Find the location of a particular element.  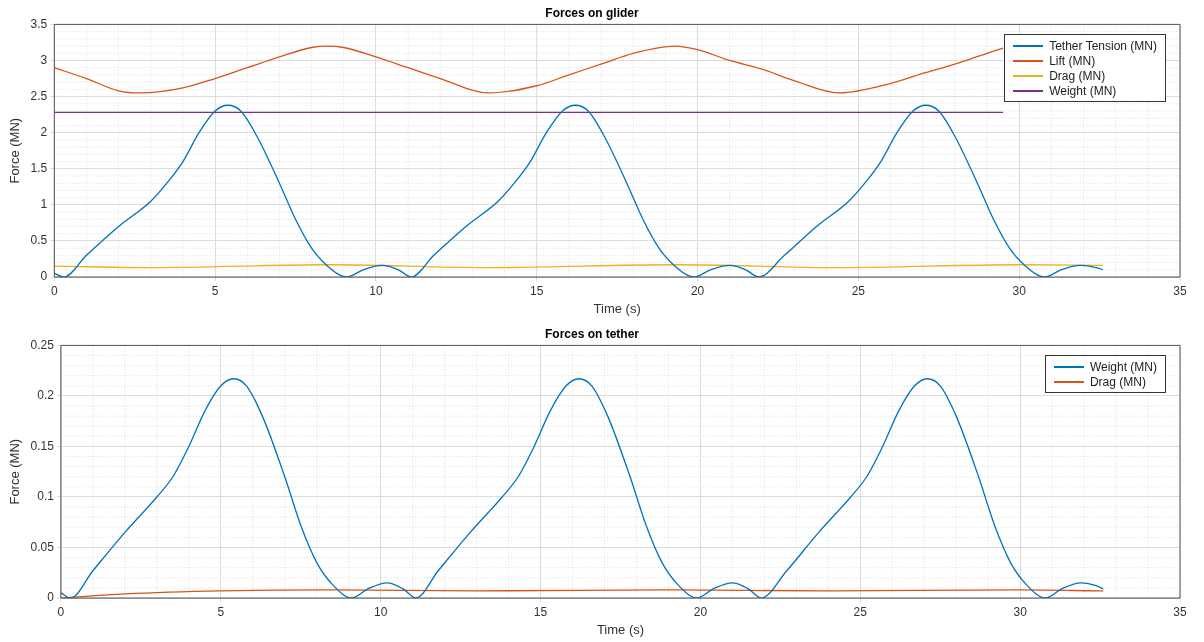

y-tick-label: 0.15 is located at coordinates (42, 445).